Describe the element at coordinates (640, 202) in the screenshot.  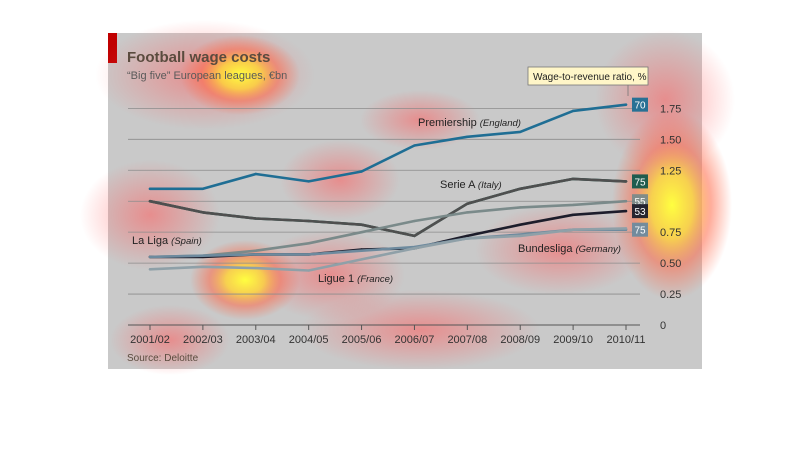
I see `ratio-value: 55` at that location.